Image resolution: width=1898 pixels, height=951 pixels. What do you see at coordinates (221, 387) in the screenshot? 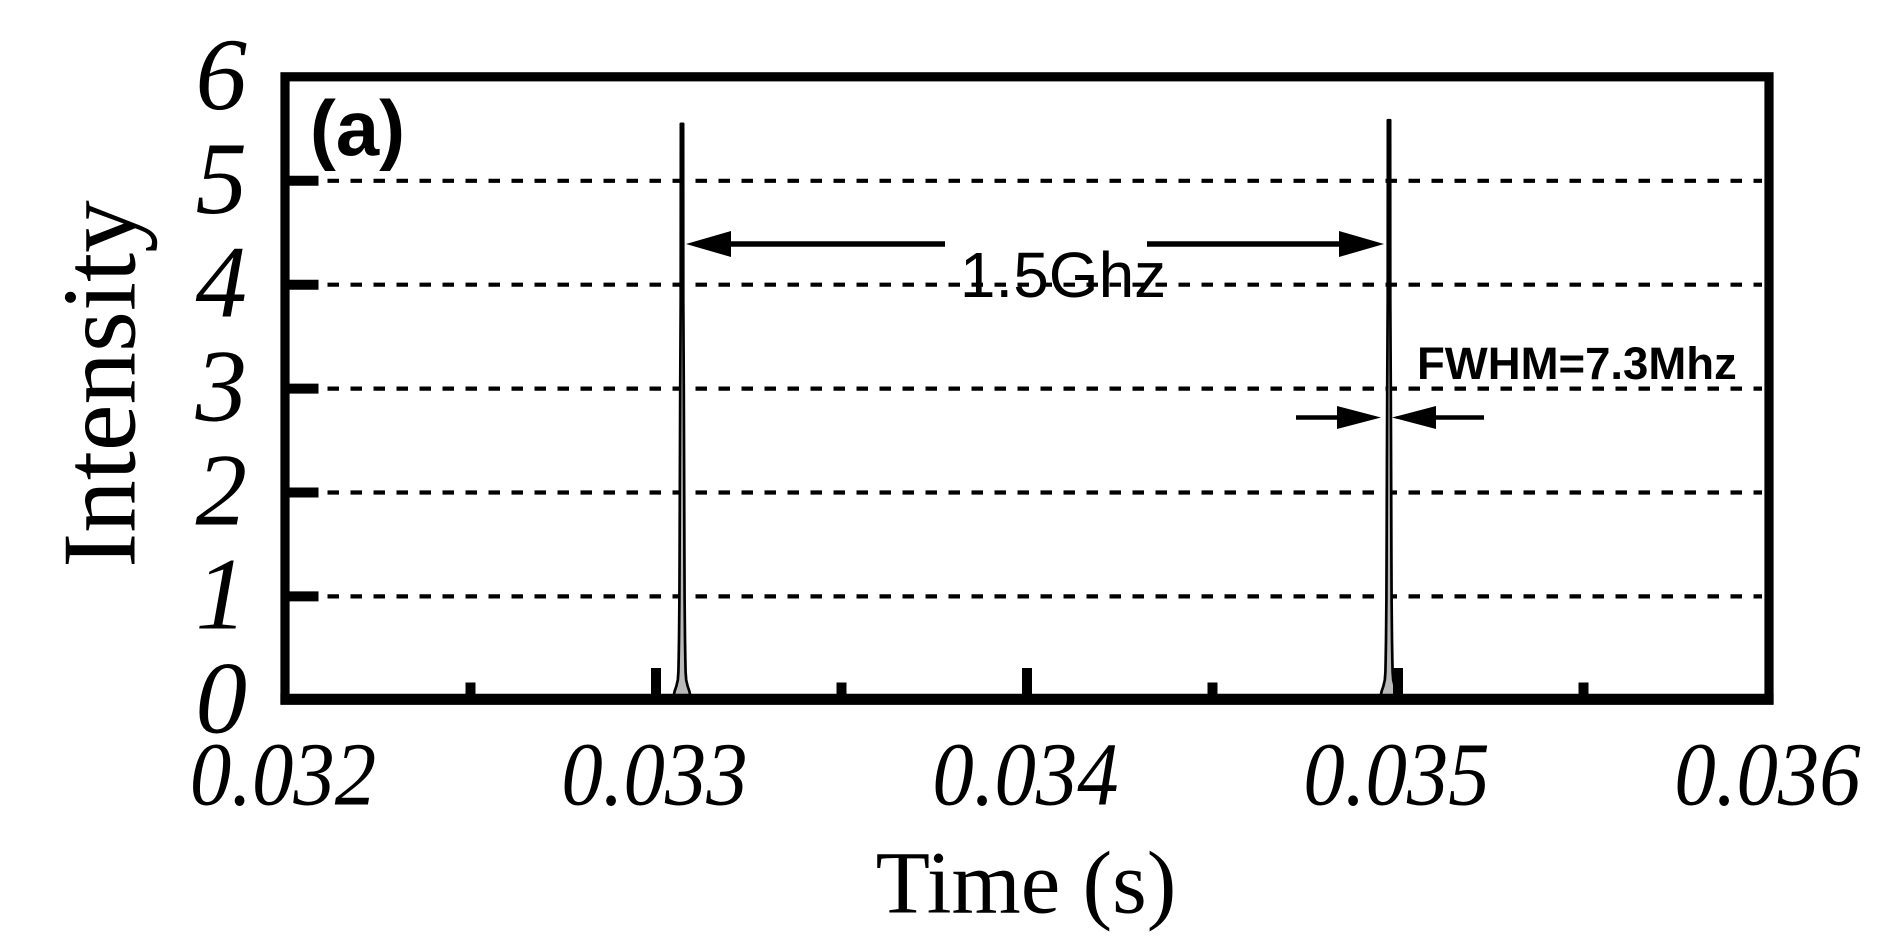
I see `svg-text: 3` at bounding box center [221, 387].